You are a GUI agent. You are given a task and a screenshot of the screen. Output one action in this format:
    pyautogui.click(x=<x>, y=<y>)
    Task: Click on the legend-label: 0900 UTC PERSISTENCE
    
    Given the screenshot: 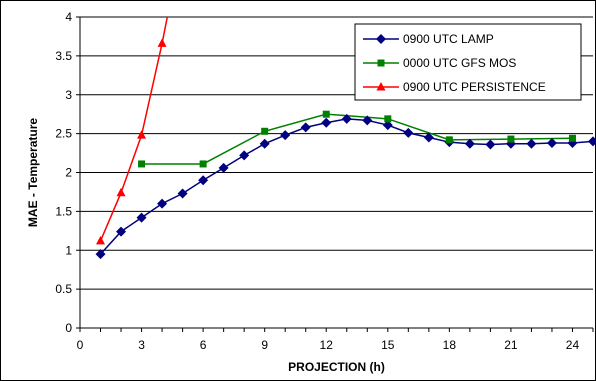 What is the action you would take?
    pyautogui.click(x=474, y=87)
    